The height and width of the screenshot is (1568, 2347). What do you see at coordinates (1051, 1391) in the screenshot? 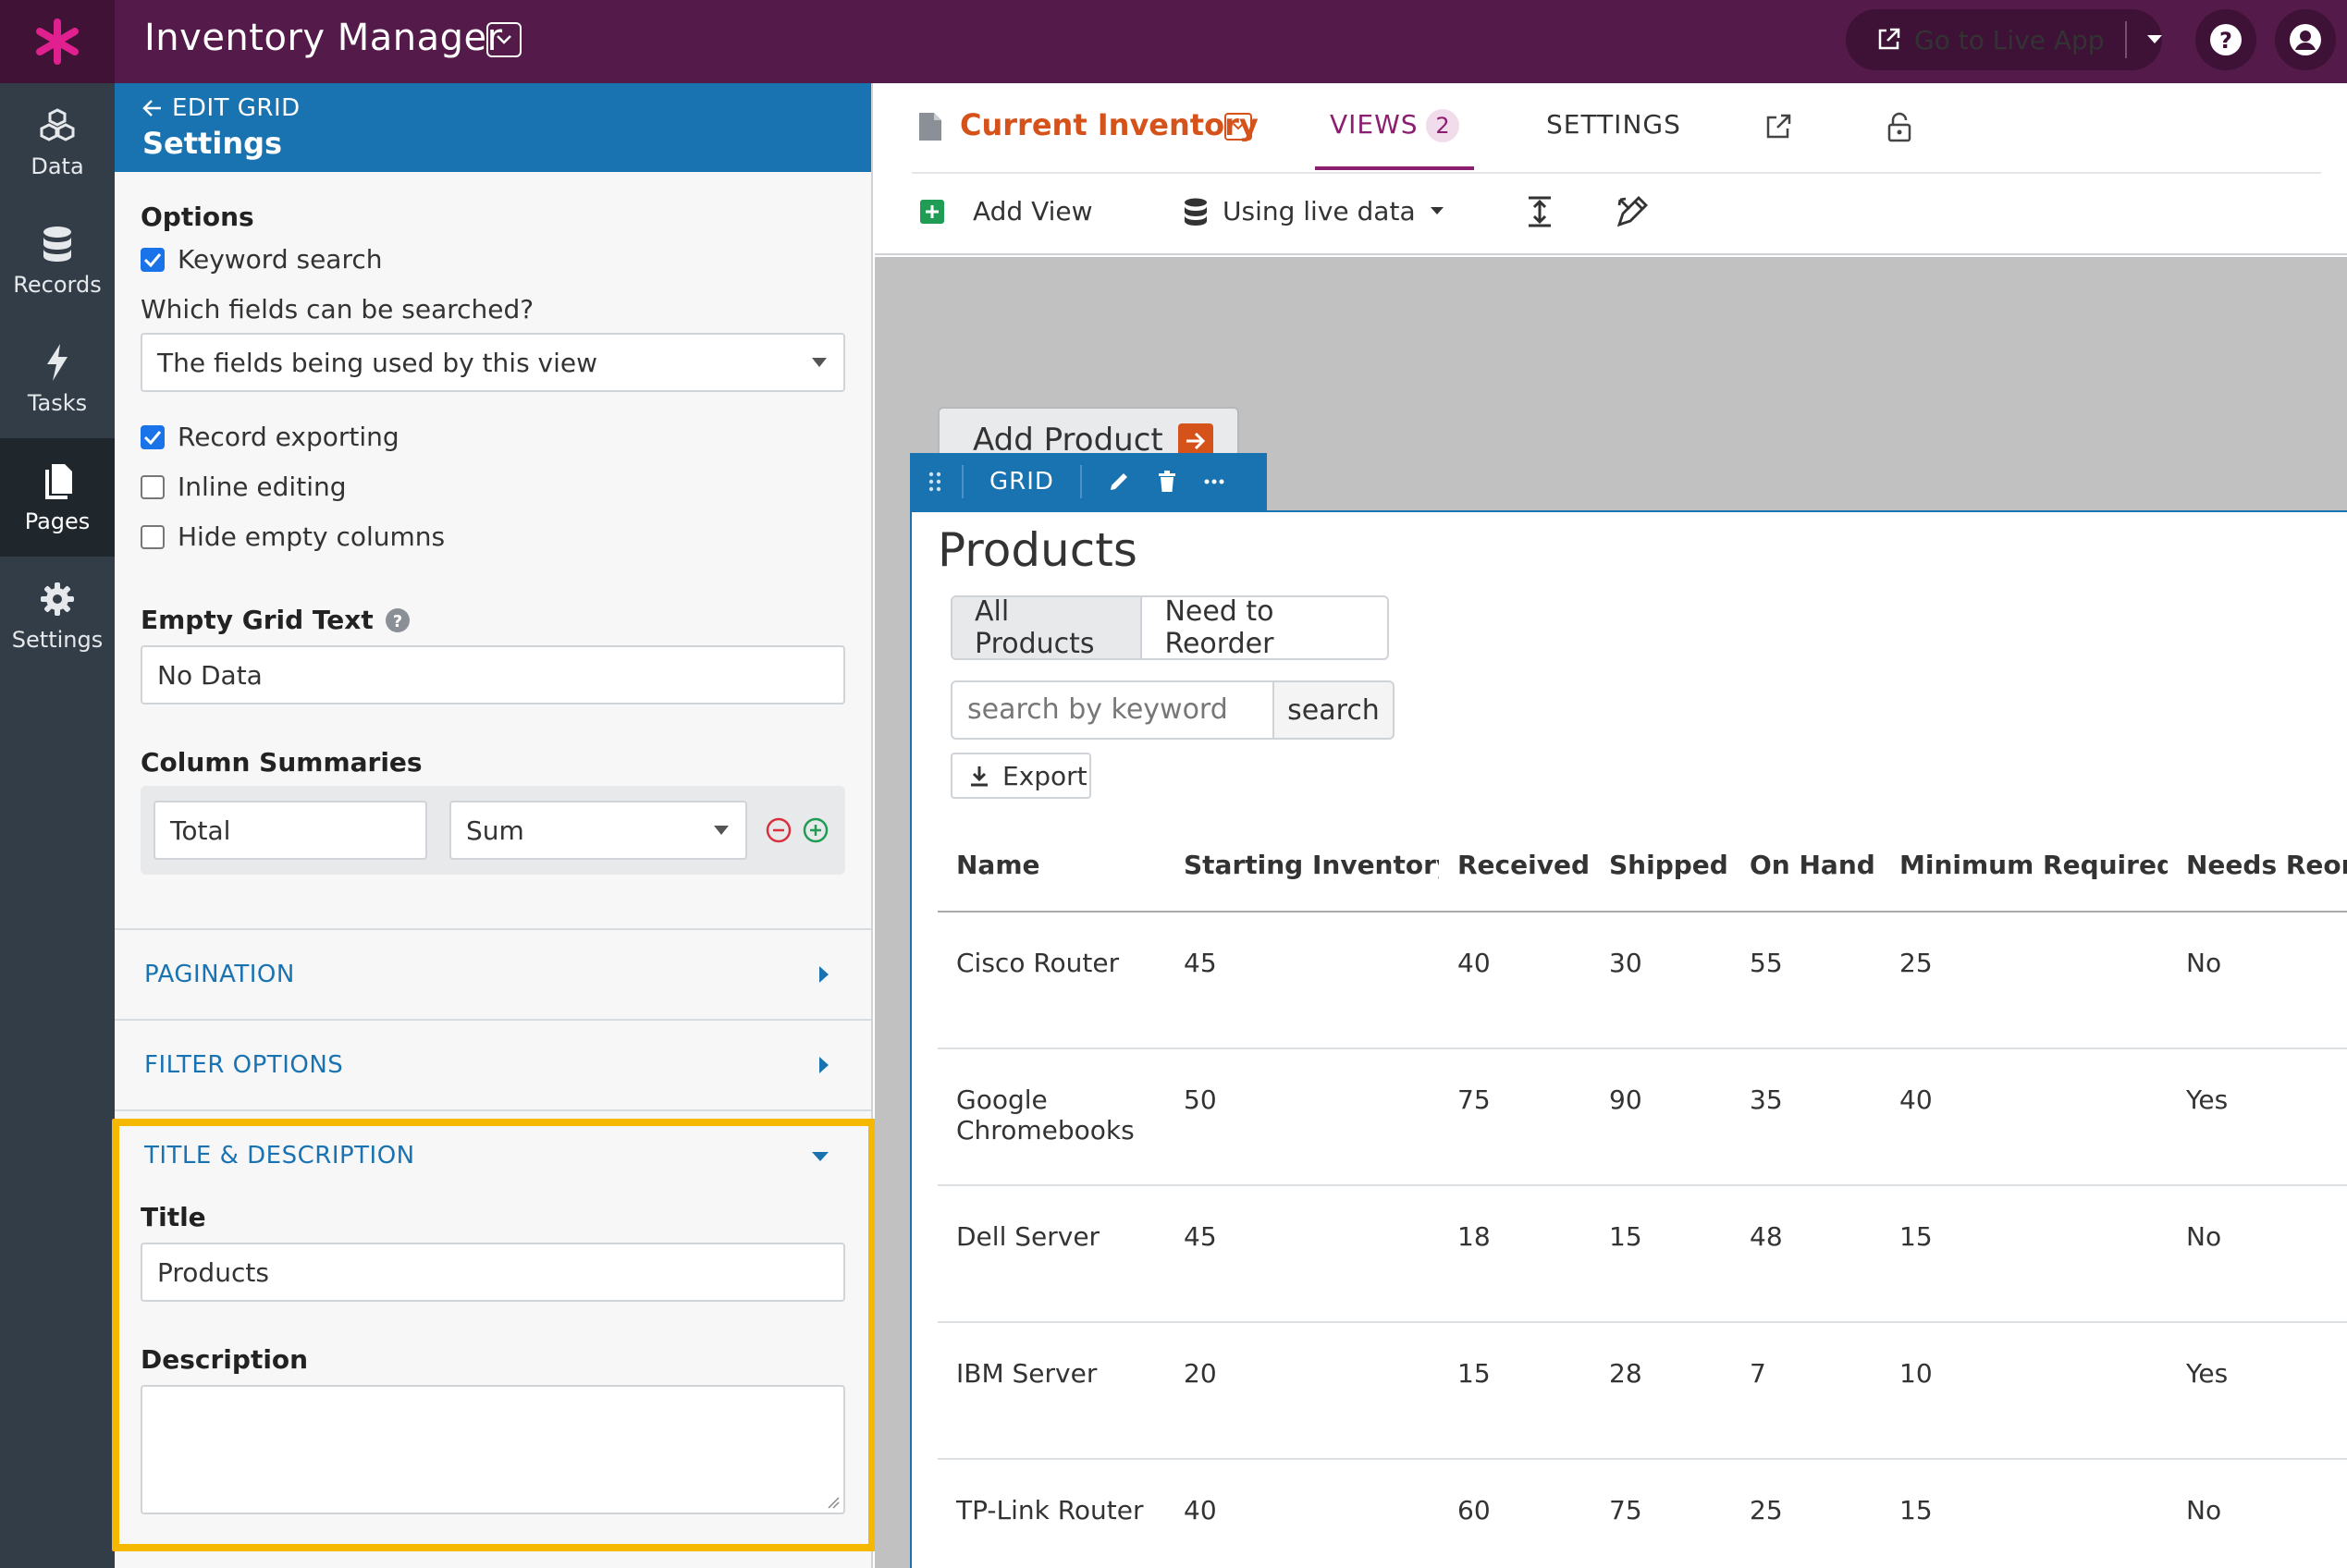
I see `table-cell: IBM Server` at bounding box center [1051, 1391].